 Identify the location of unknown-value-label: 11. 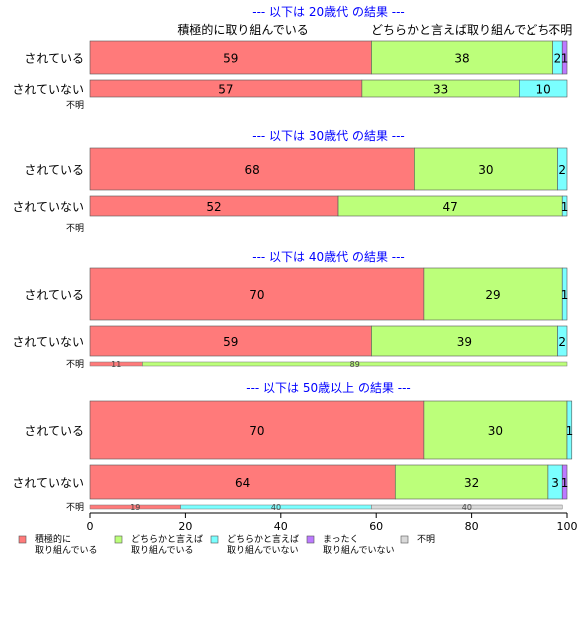
(116, 364).